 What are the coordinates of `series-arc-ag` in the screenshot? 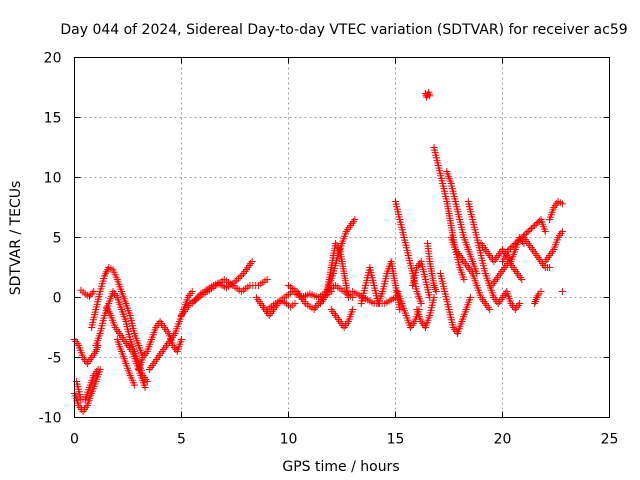 It's located at (538, 297).